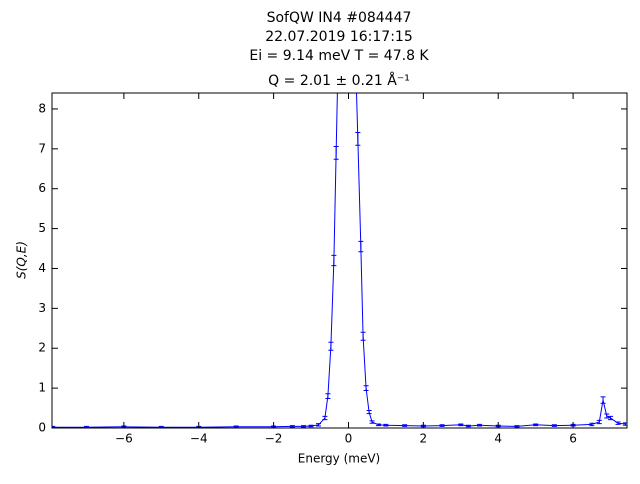 Image resolution: width=640 pixels, height=484 pixels. I want to click on x-tick-label: 6, so click(573, 439).